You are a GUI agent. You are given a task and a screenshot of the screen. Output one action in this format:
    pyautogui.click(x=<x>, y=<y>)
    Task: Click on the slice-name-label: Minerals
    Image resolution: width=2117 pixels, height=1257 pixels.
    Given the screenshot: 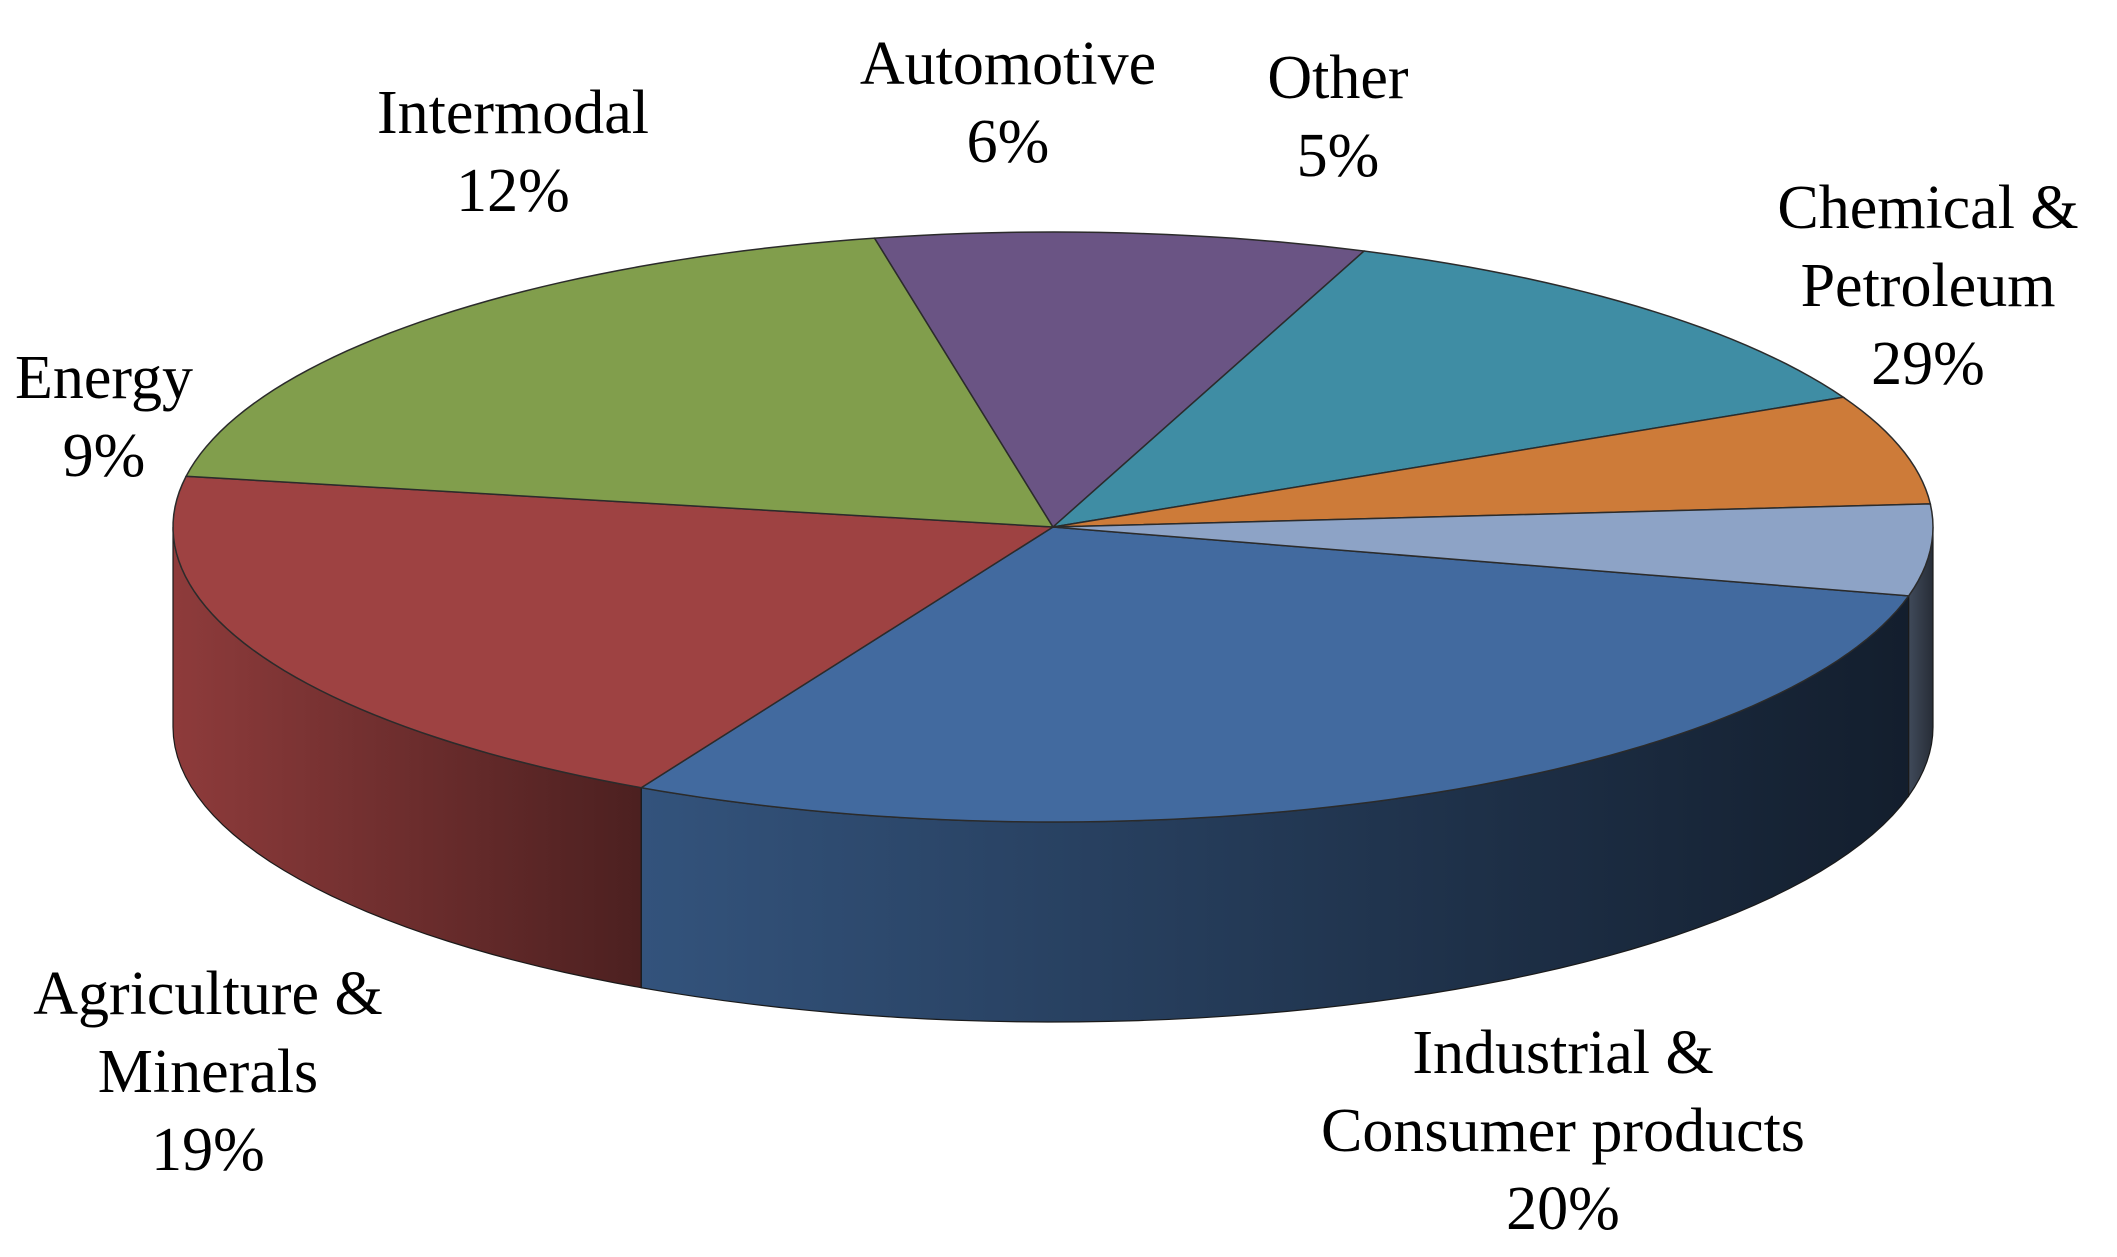 What is the action you would take?
    pyautogui.click(x=208, y=1072)
    